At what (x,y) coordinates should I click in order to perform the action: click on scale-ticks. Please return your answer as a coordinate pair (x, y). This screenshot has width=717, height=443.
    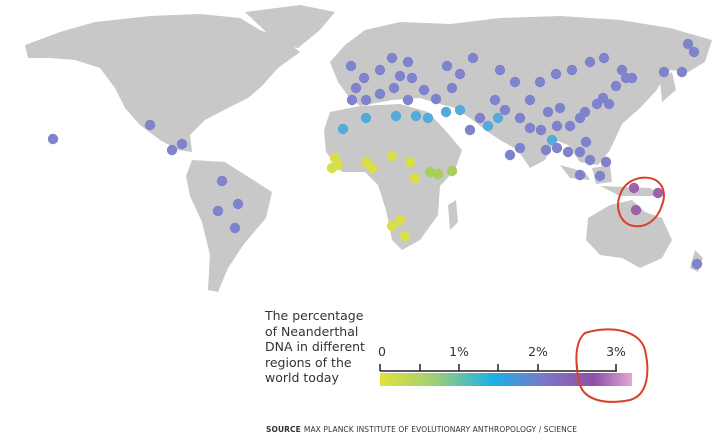
    Looking at the image, I should click on (498, 367).